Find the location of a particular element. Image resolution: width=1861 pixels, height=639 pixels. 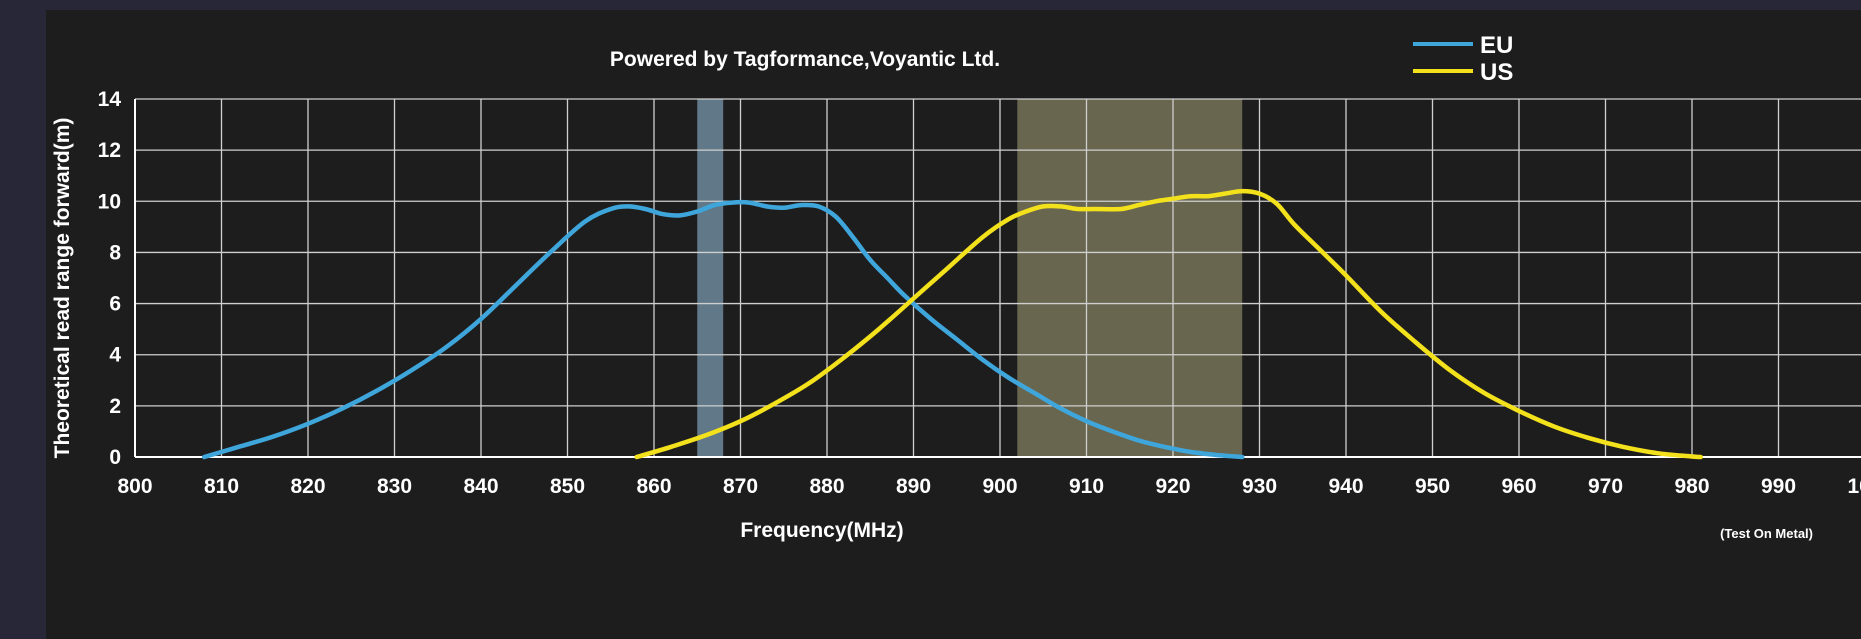

x-tick-label: 970 is located at coordinates (1605, 486).